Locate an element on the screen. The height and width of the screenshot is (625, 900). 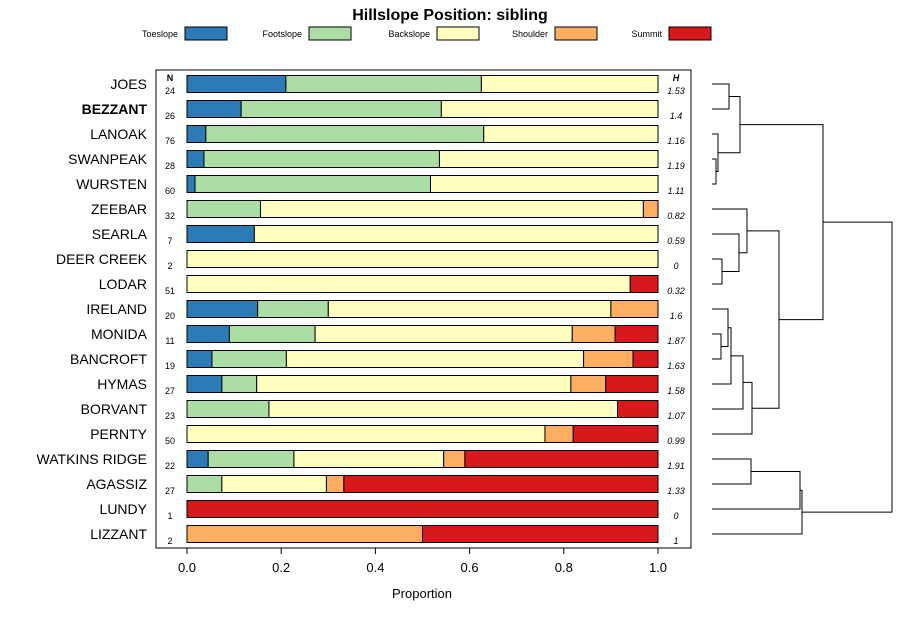
x-axis: 0.0 0.2 0.4 0.6 0.8 1.0 is located at coordinates (422, 561).